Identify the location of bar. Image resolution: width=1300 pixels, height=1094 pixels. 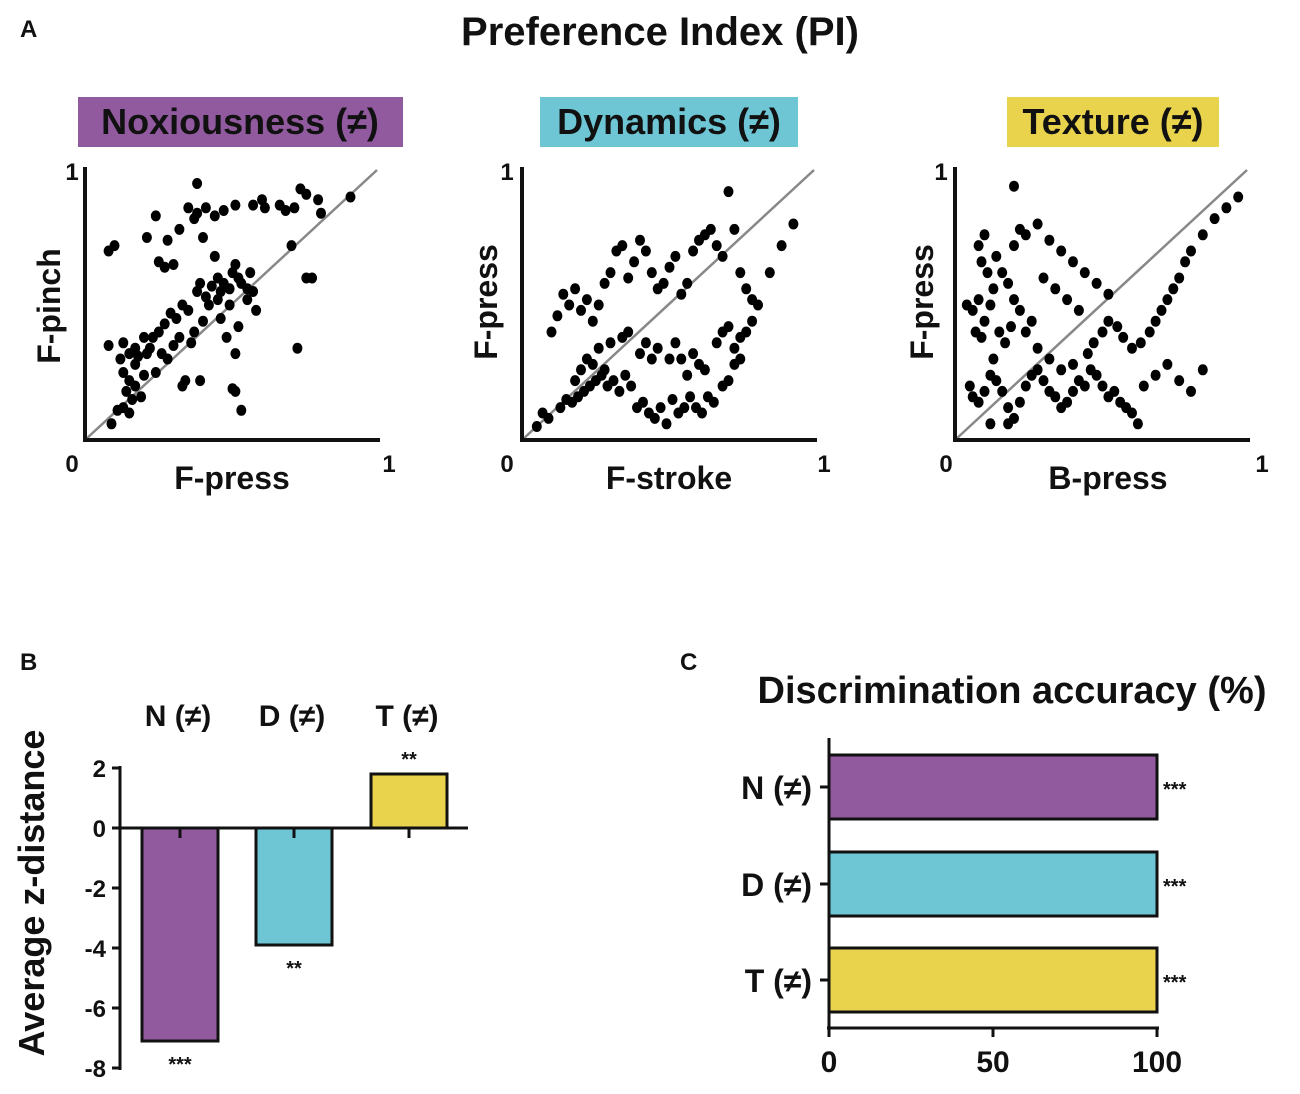
(993, 884).